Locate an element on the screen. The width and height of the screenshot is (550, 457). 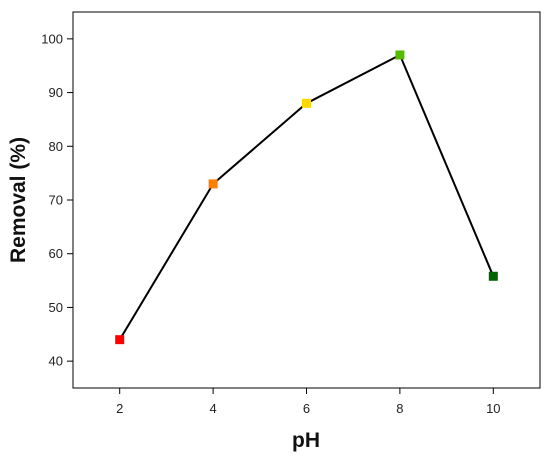
x-tick-label: 2 is located at coordinates (119, 408).